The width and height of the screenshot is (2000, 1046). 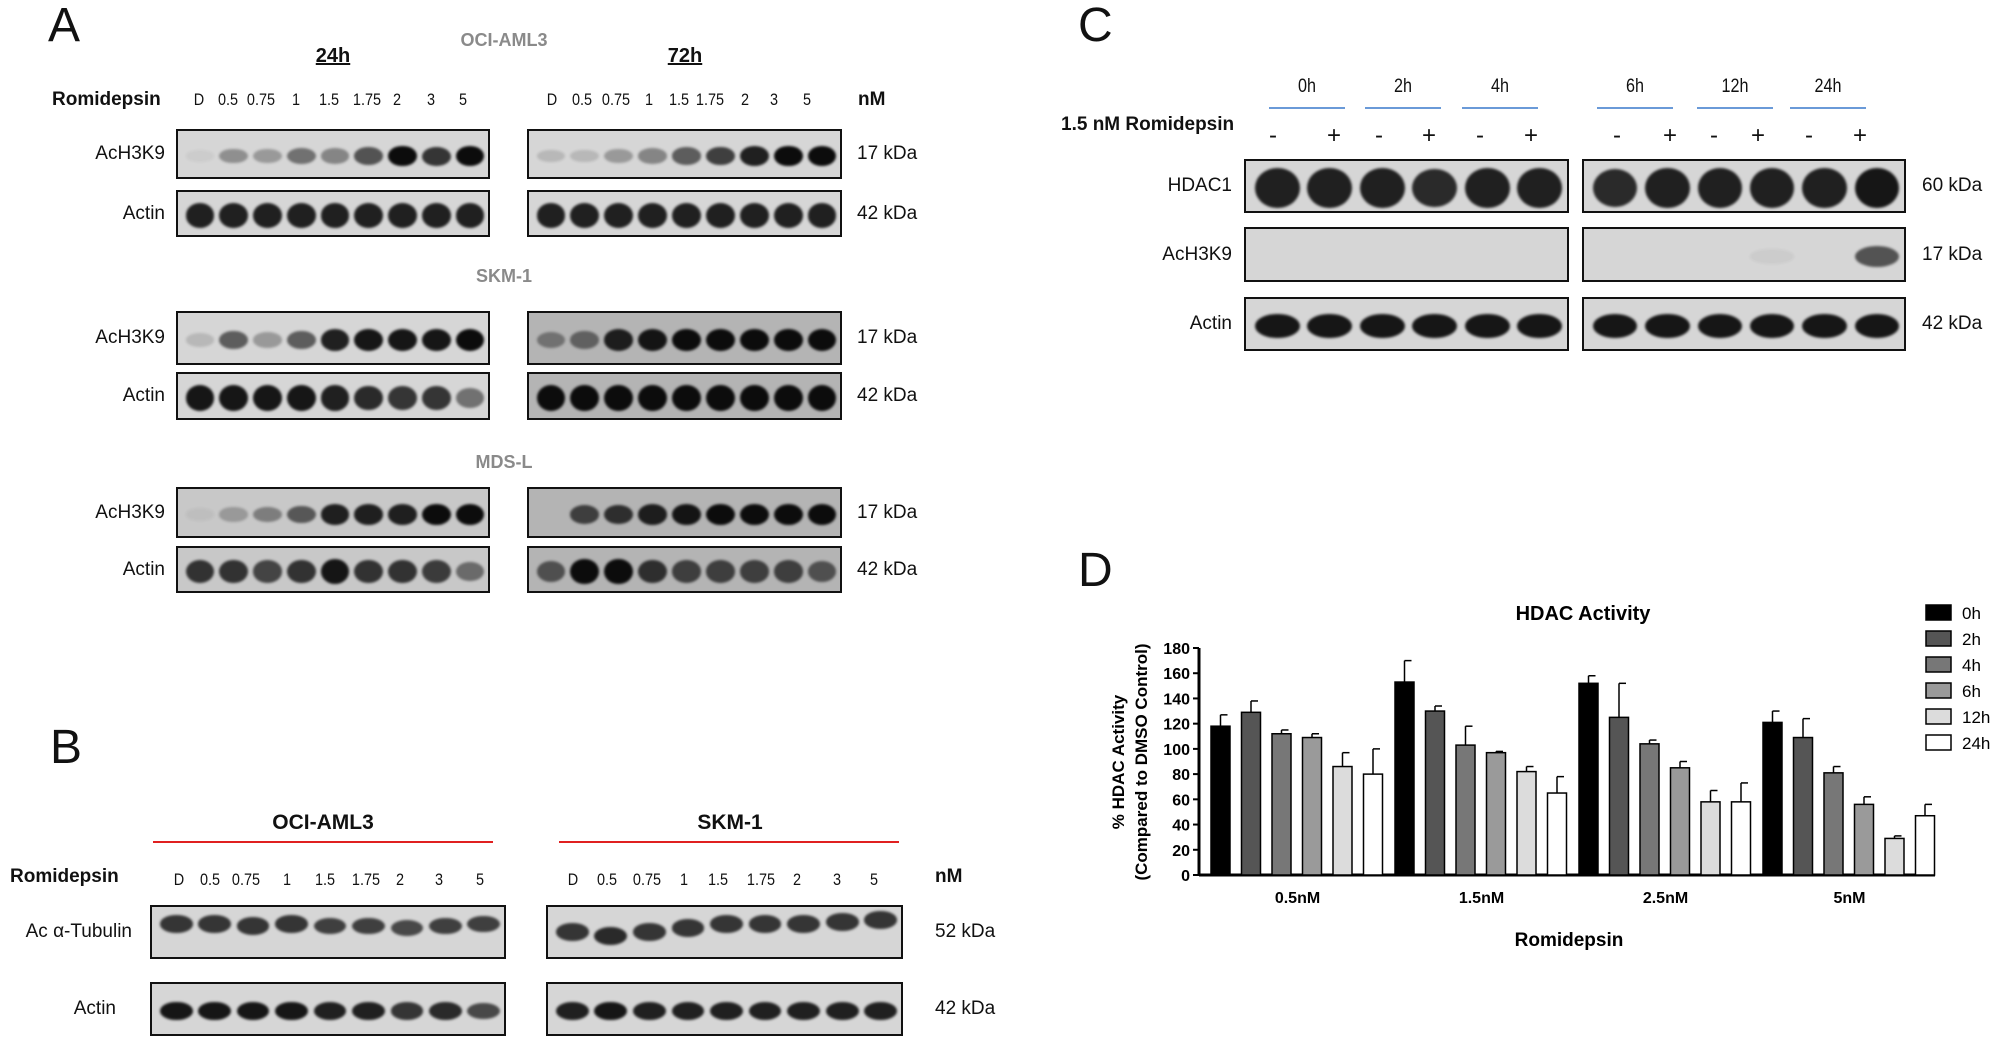 What do you see at coordinates (552, 99) in the screenshot?
I see `dose-label: D` at bounding box center [552, 99].